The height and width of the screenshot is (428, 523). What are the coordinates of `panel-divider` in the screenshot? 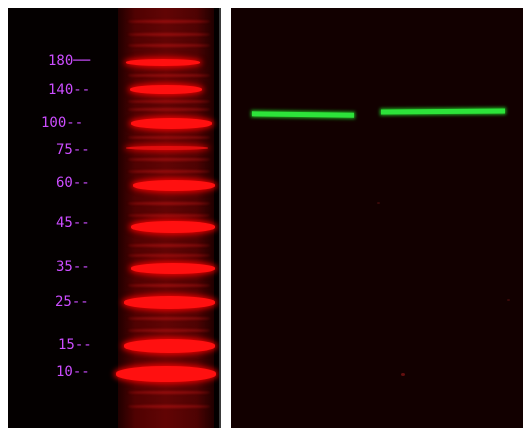 It's located at (226, 214).